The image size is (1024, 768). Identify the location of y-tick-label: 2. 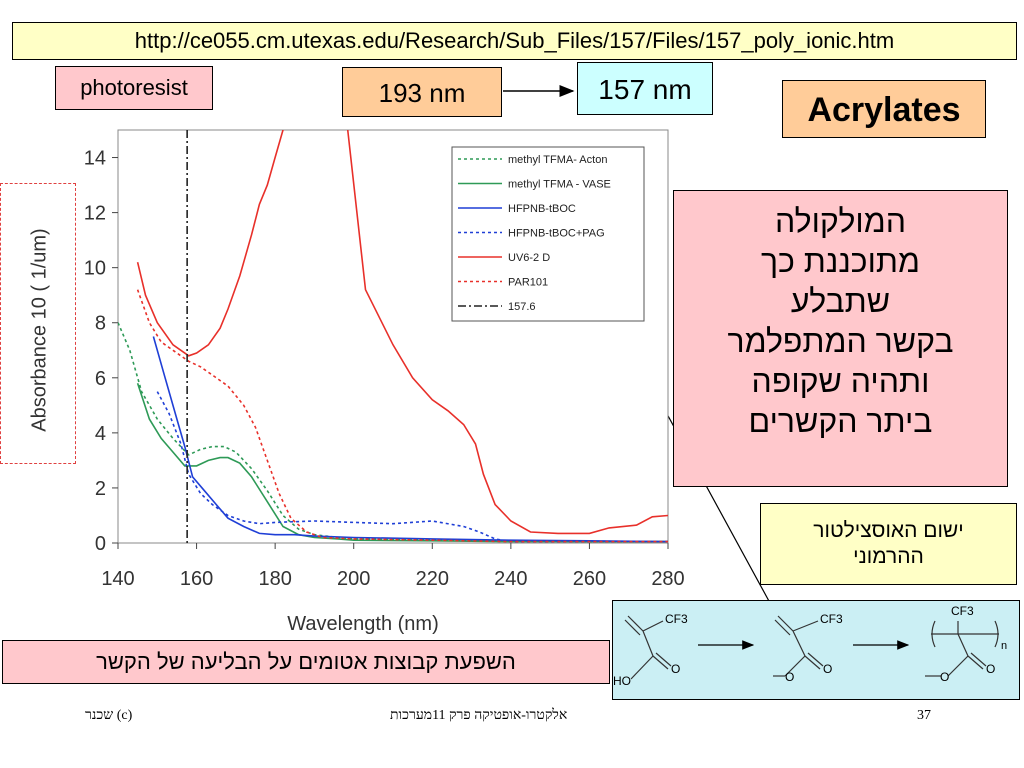
(100, 489).